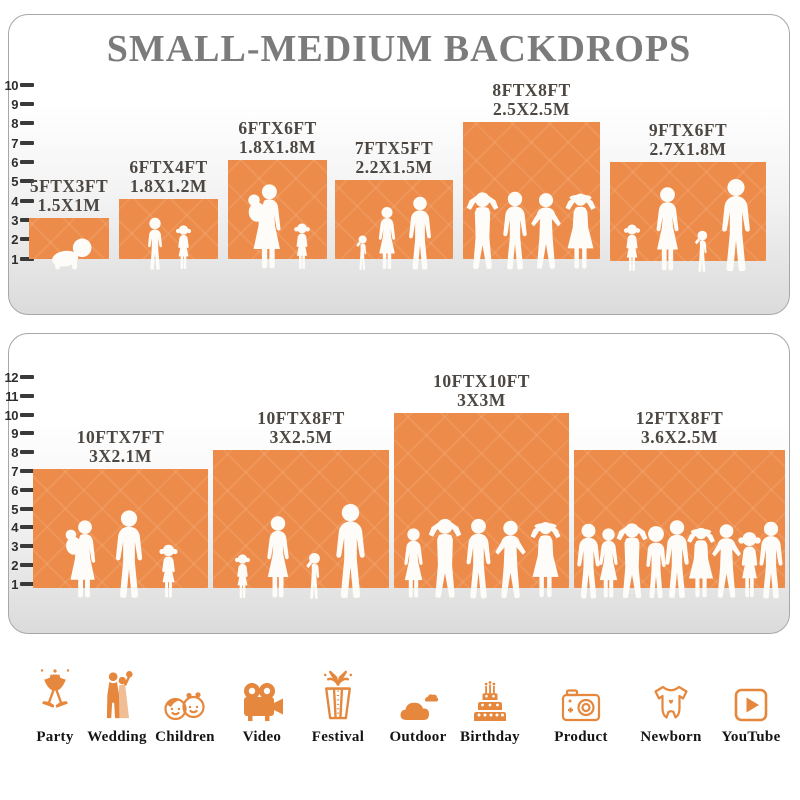  I want to click on party-glasses-icon, so click(55, 688).